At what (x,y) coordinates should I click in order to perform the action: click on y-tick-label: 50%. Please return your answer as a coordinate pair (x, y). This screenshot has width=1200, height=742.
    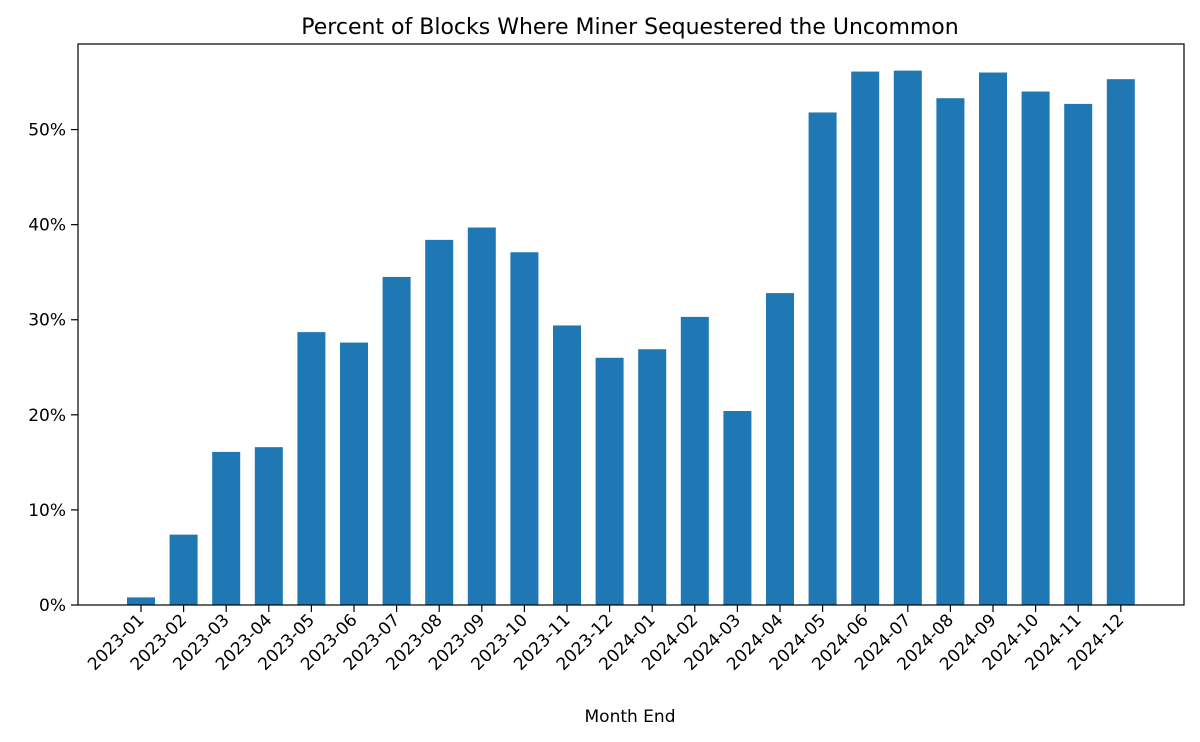
    Looking at the image, I should click on (47, 131).